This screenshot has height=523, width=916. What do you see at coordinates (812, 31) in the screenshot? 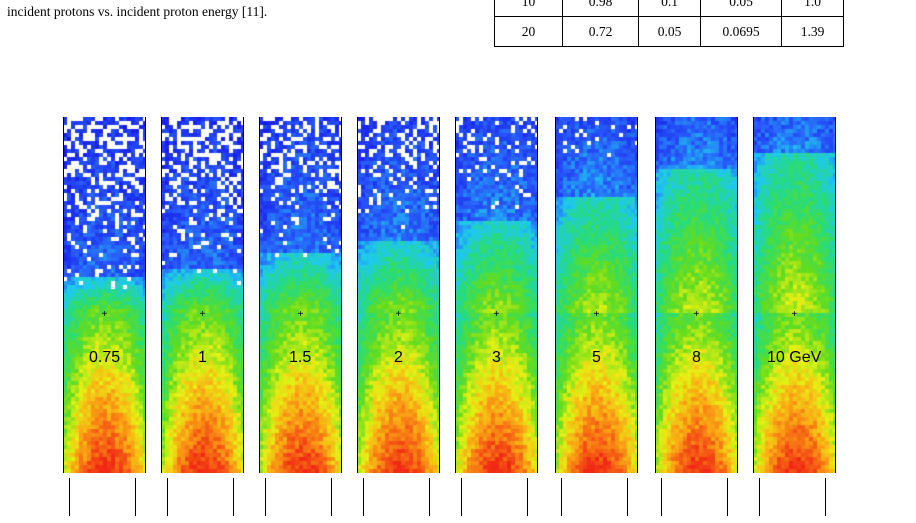
I see `table-cell: 1.39` at bounding box center [812, 31].